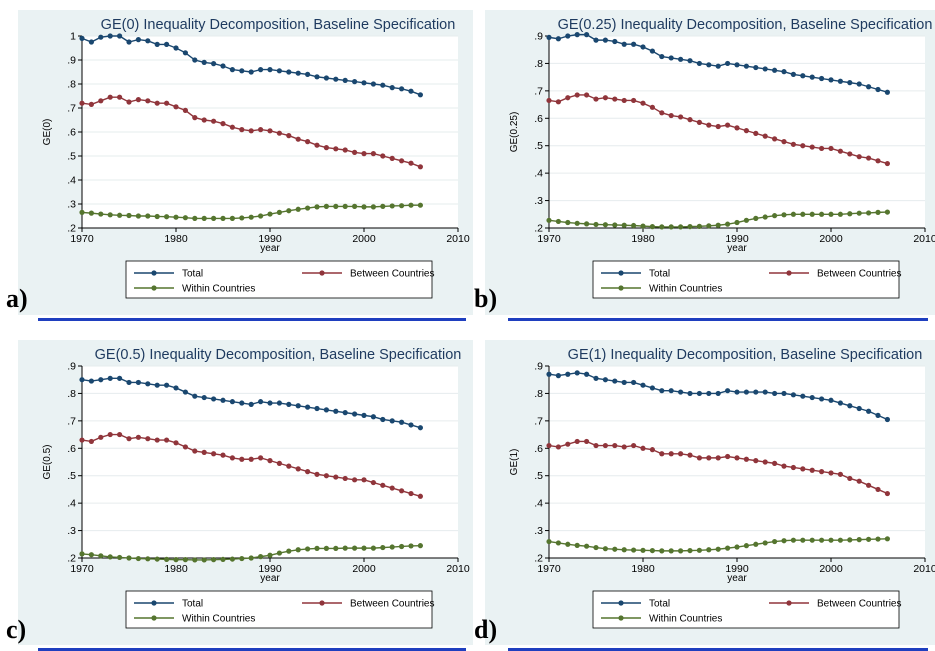 The image size is (935, 651). What do you see at coordinates (621, 288) in the screenshot?
I see `legend-marker-within-countries` at bounding box center [621, 288].